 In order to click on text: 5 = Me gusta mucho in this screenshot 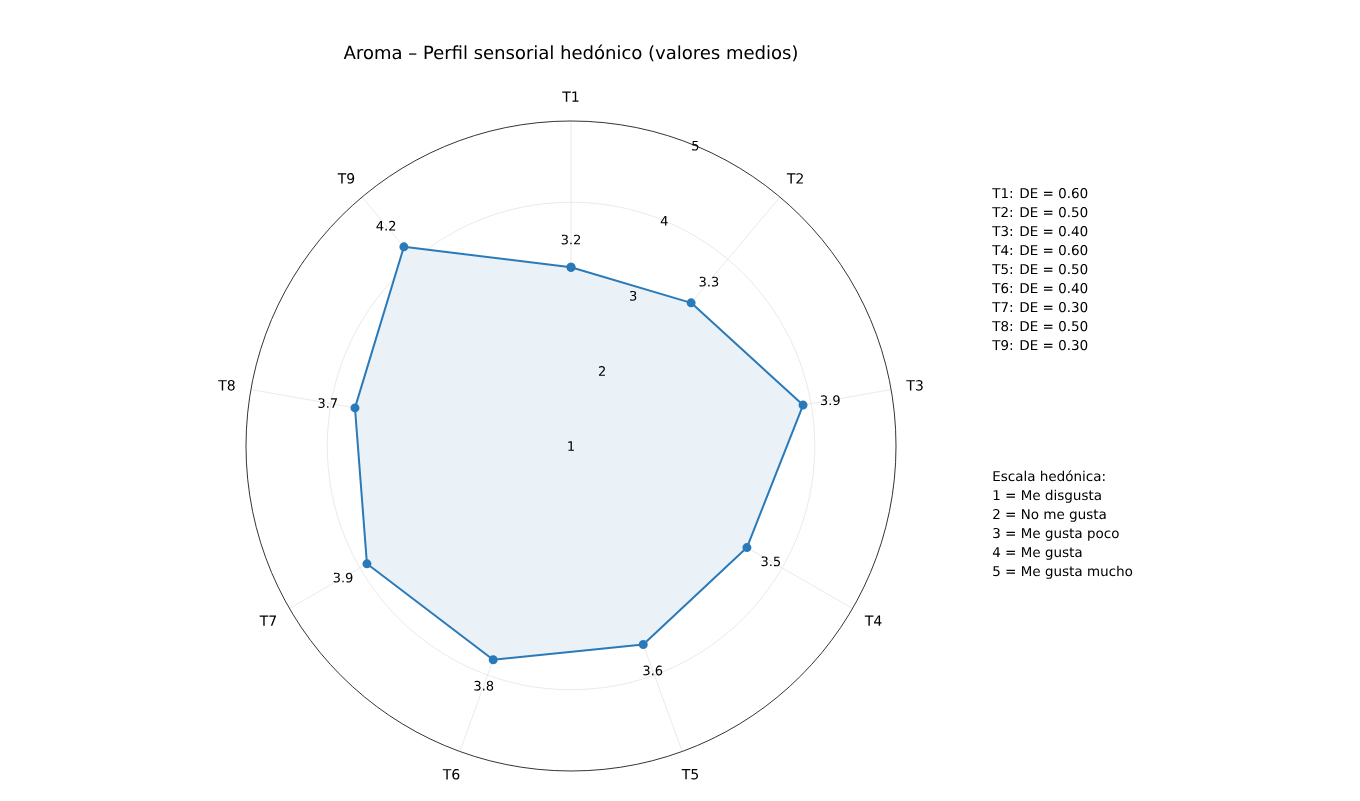, I will do `click(1063, 572)`.